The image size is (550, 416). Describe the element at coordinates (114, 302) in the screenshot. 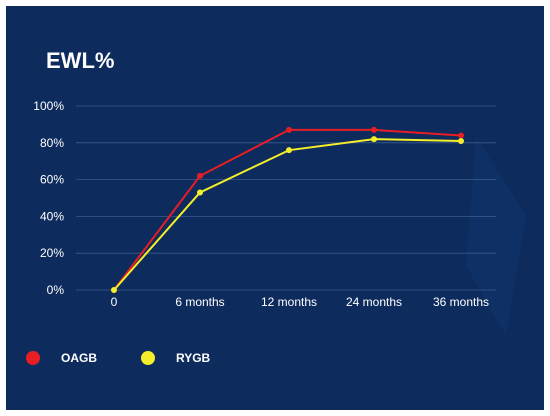

I see `x-tick-label: 0` at that location.